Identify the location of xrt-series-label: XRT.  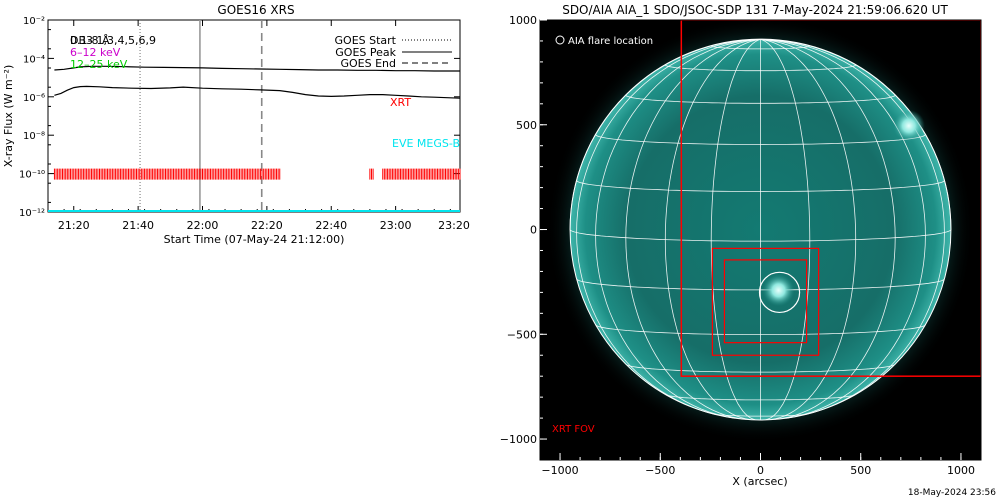
(400, 102).